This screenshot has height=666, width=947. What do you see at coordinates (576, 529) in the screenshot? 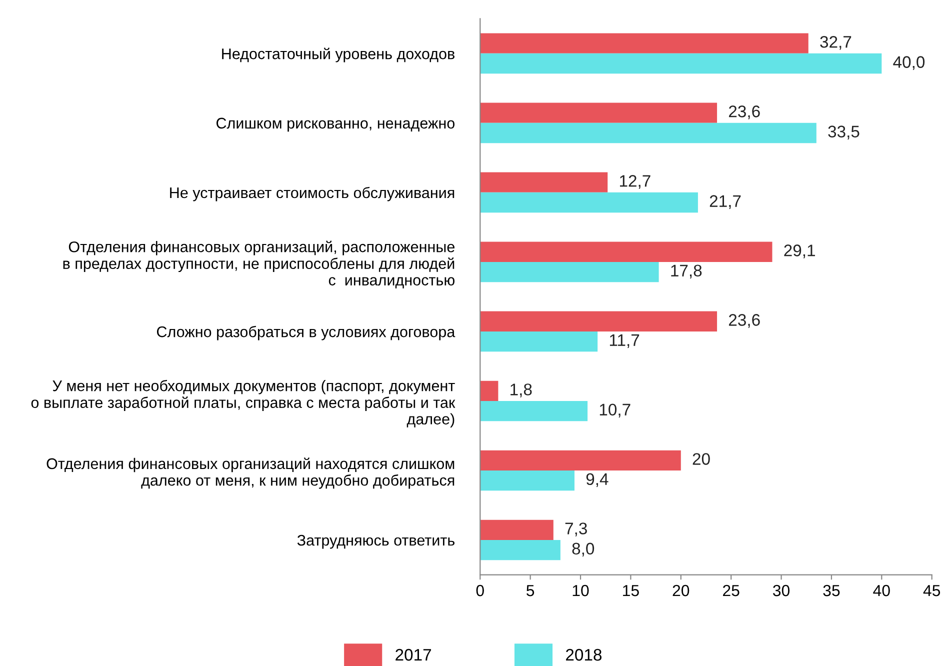
I see `data-label: 7,3` at bounding box center [576, 529].